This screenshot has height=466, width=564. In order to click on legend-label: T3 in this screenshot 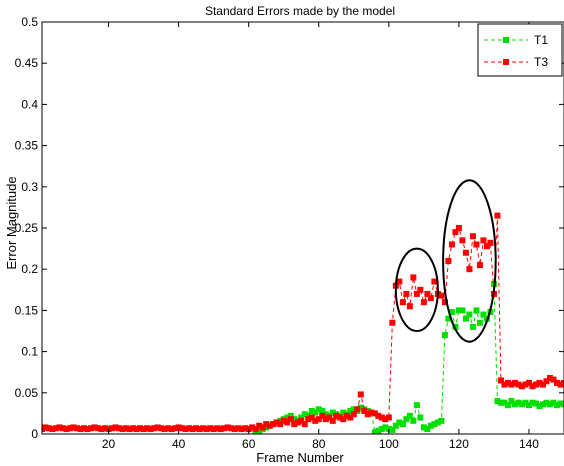, I will do `click(541, 62)`.